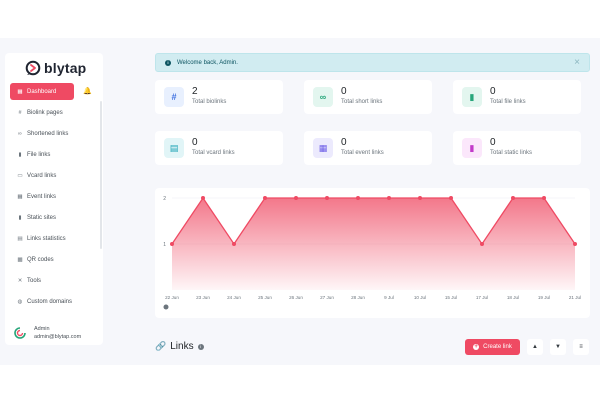  I want to click on x-tick-label: 25 Jun, so click(265, 297).